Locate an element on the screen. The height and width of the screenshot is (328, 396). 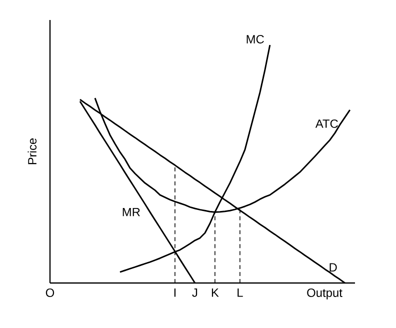
series-label: MC is located at coordinates (255, 39).